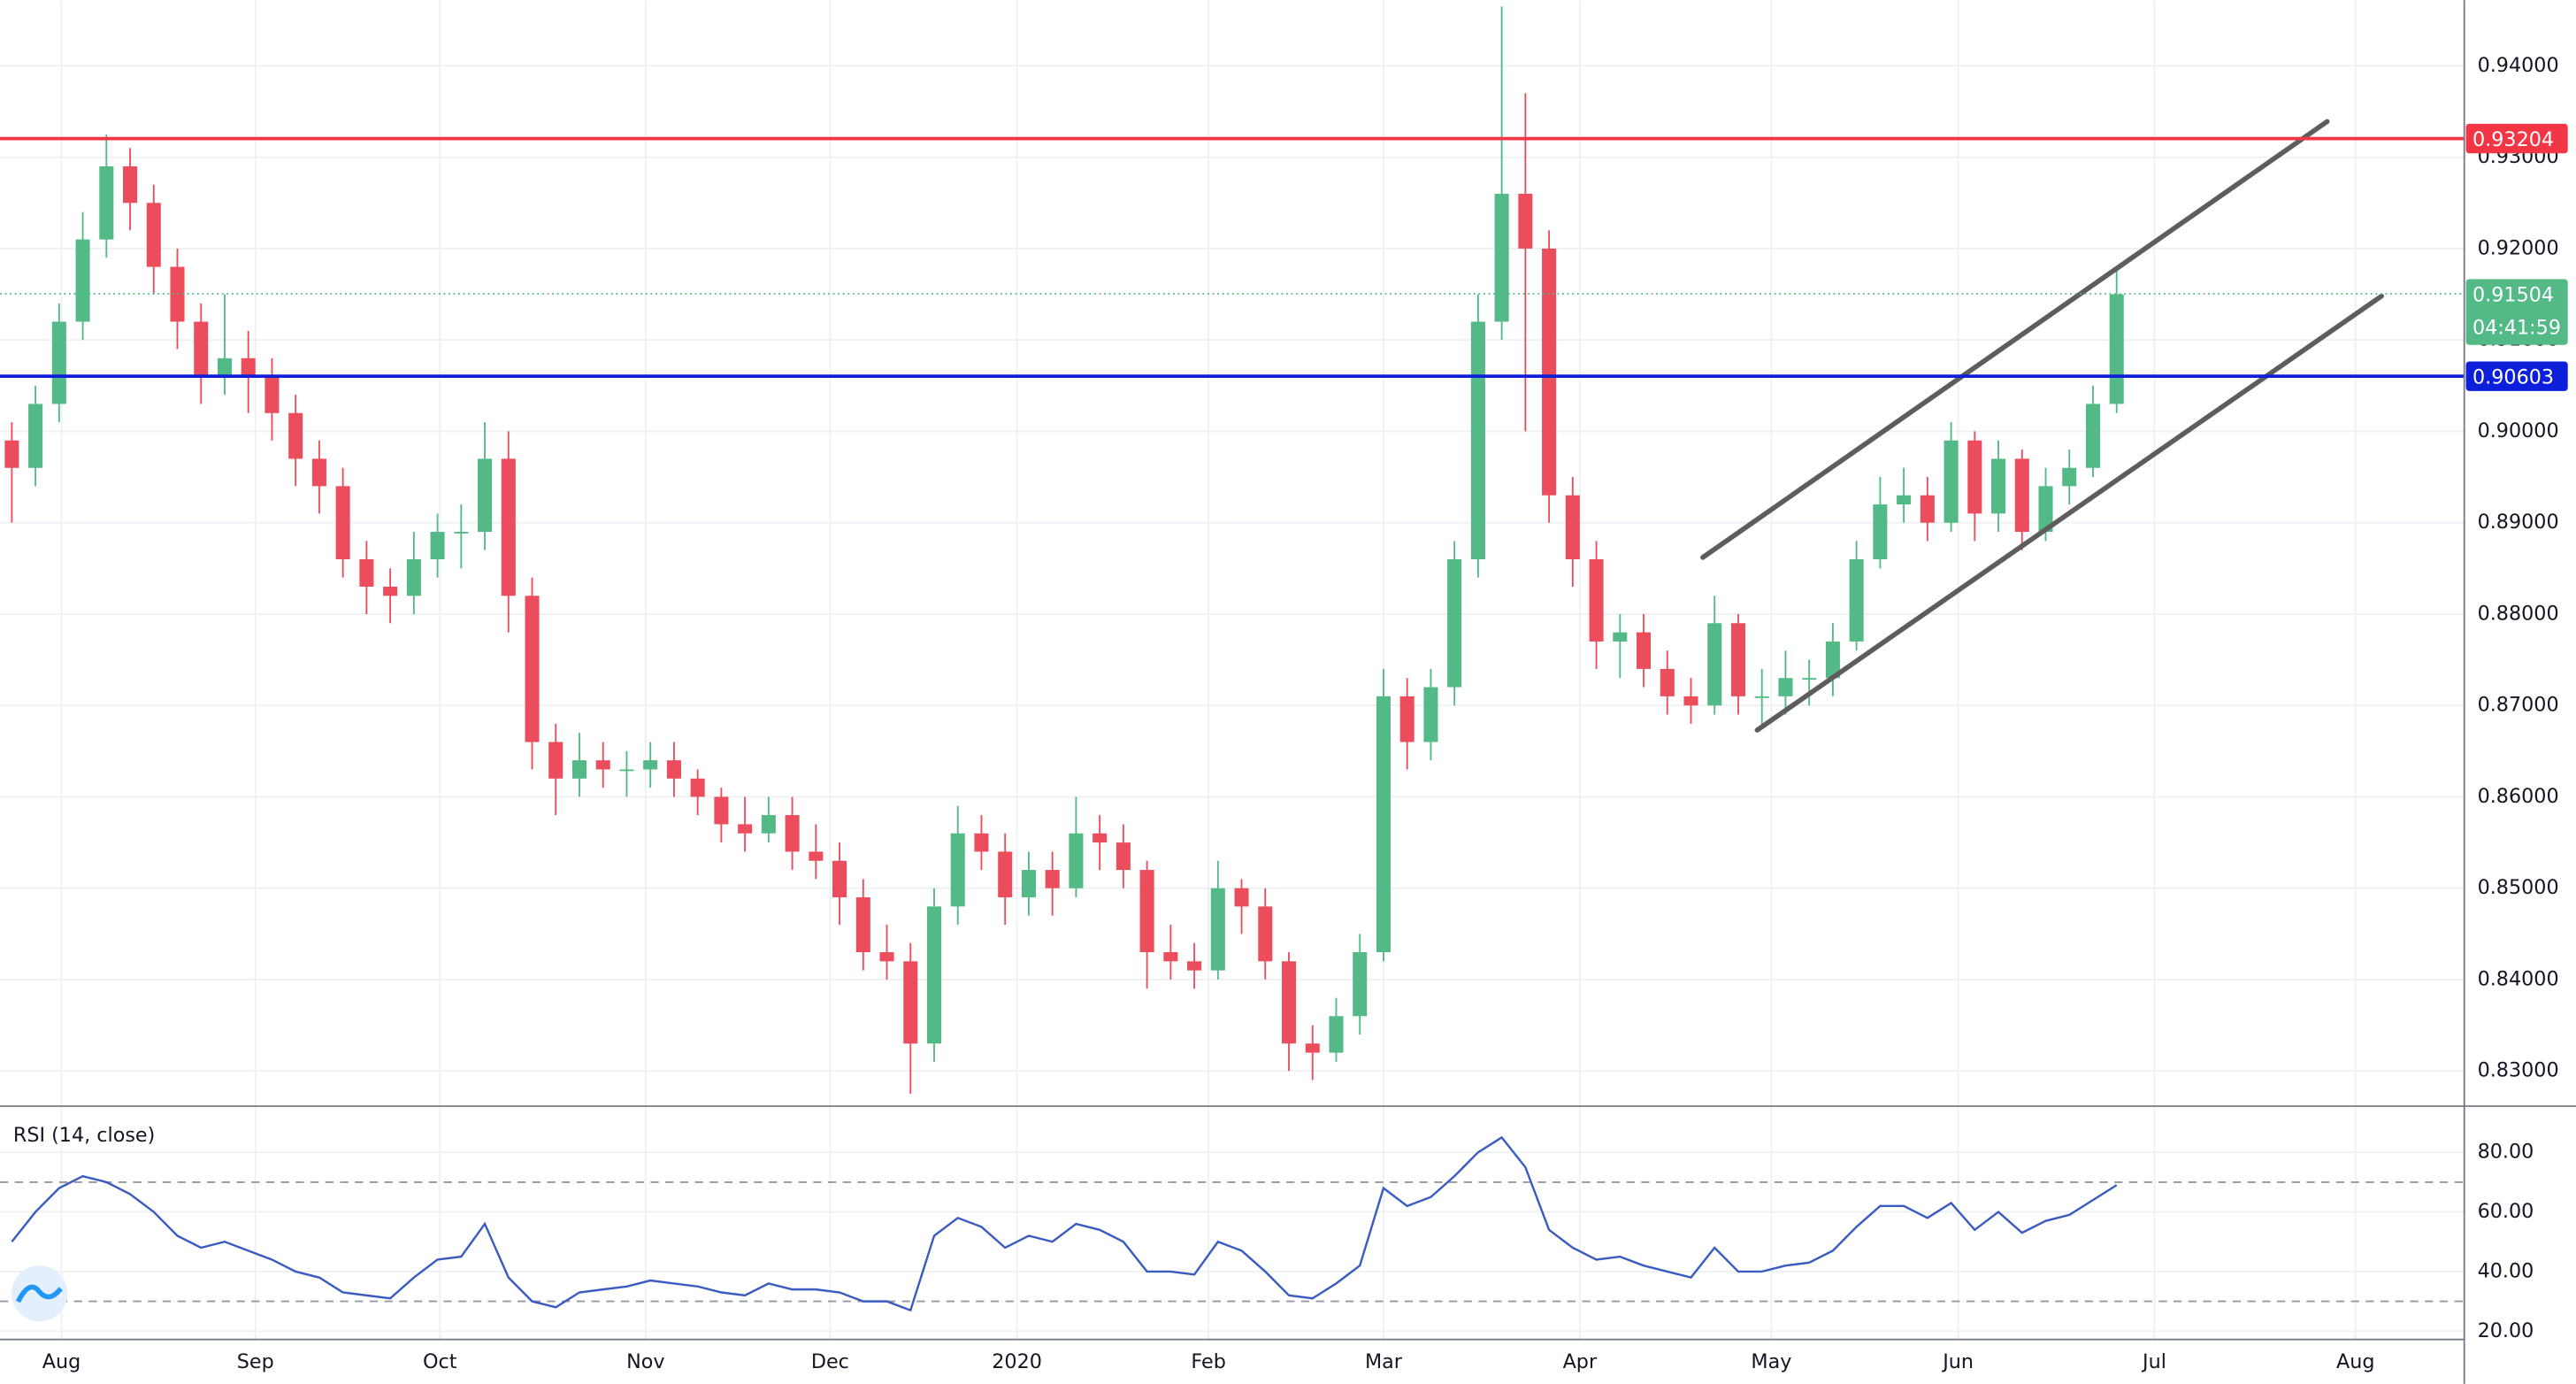 This screenshot has width=2576, height=1384. Describe the element at coordinates (2518, 796) in the screenshot. I see `y-tick-label: 0.86000` at that location.